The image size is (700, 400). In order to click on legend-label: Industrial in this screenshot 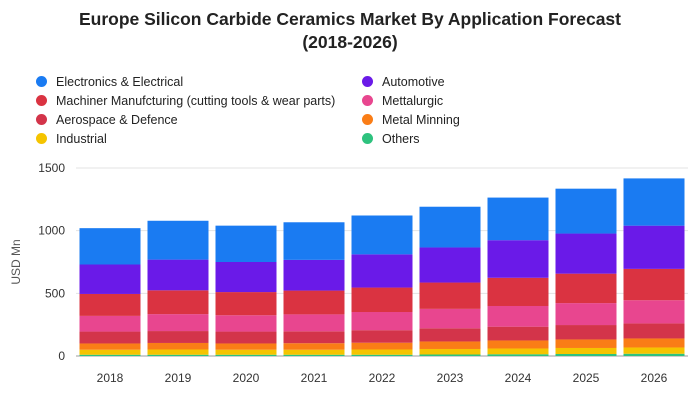, I will do `click(81, 138)`.